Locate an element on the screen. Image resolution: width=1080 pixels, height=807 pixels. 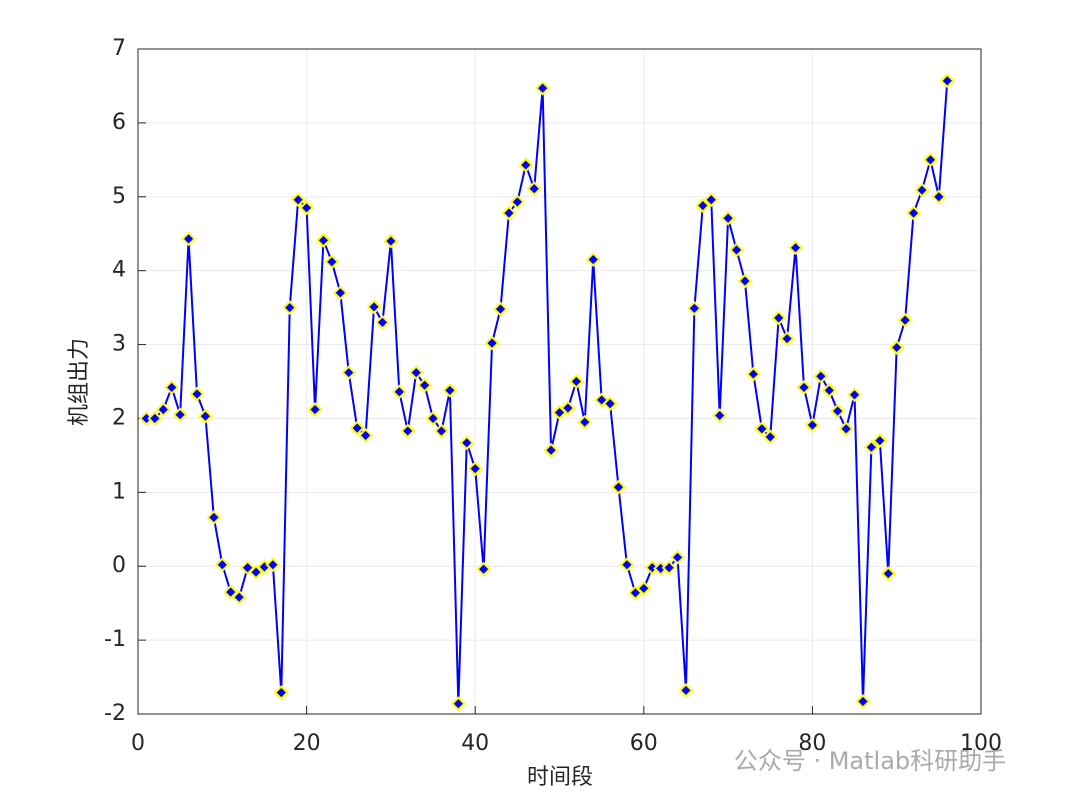
y-tick-label: -2 is located at coordinates (115, 713).